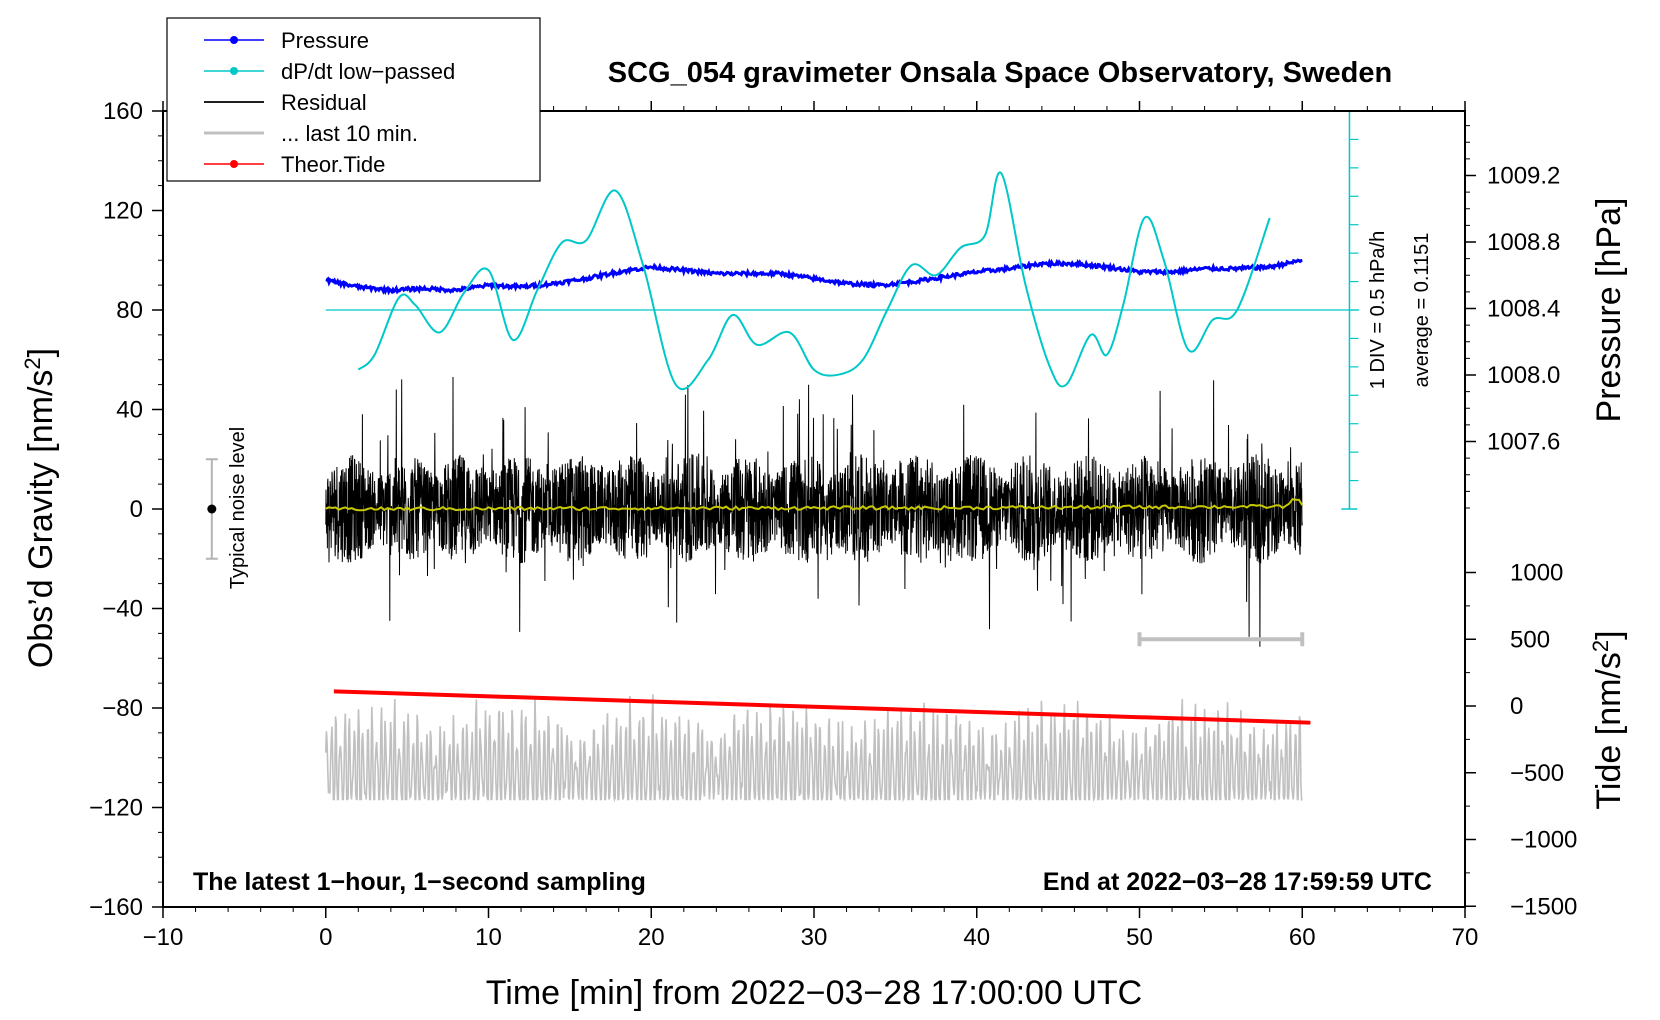 The height and width of the screenshot is (1020, 1660). I want to click on tide-tick-label: −1000, so click(1543, 840).